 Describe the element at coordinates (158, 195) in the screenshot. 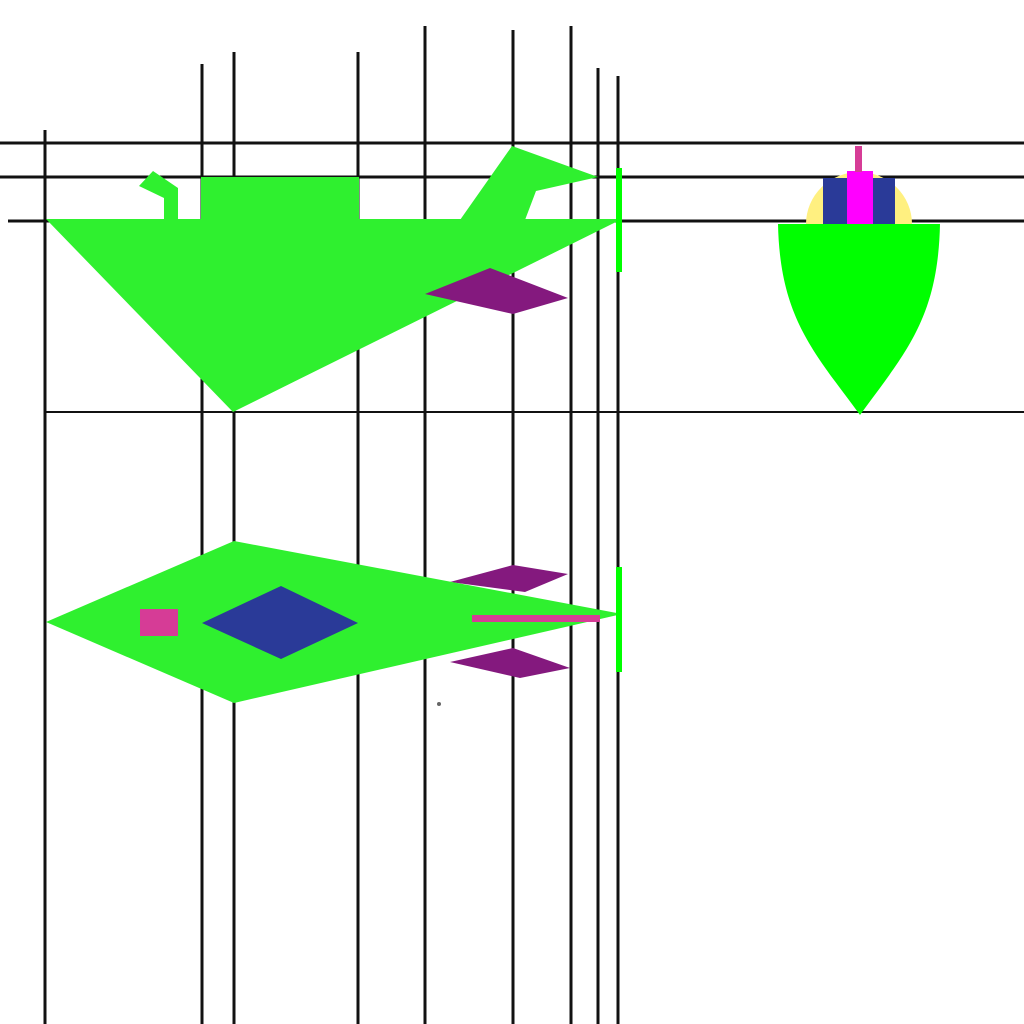

I see `side-mast` at that location.